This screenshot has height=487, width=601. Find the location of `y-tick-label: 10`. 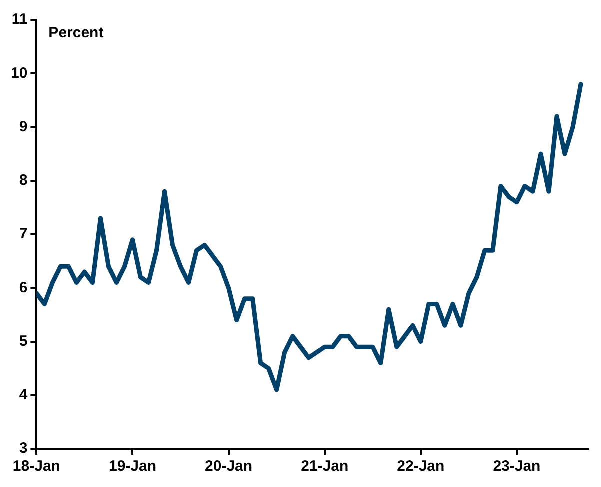

y-tick-label: 10 is located at coordinates (19, 73).